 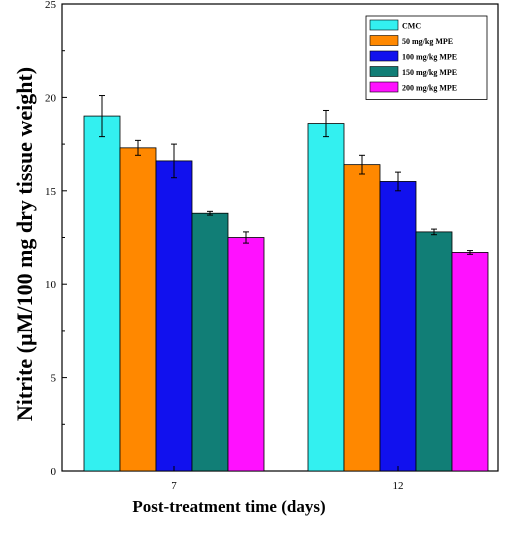 I want to click on legend-label: 100 mg/kg MPE, so click(x=429, y=57).